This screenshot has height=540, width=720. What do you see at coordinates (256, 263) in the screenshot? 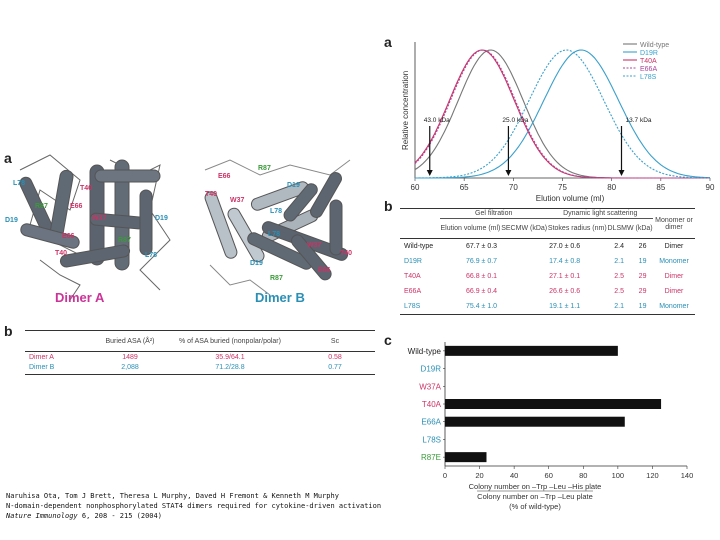
I see `dimer-b-residue: D19` at bounding box center [256, 263].